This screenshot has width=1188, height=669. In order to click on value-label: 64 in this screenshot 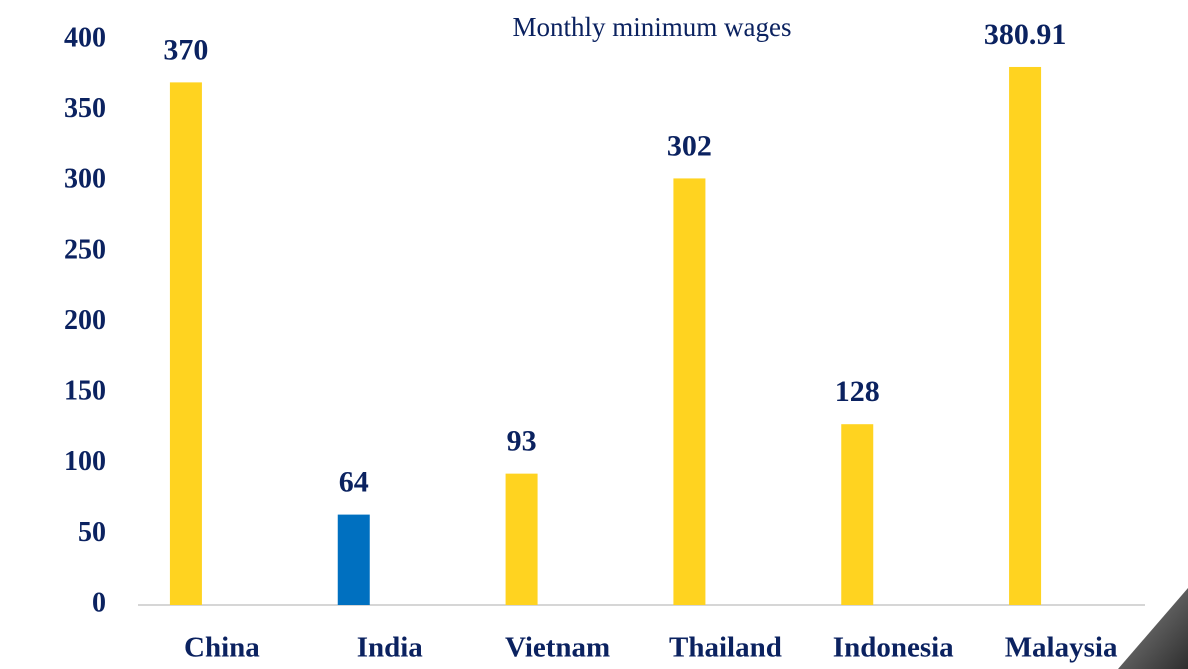, I will do `click(354, 481)`.